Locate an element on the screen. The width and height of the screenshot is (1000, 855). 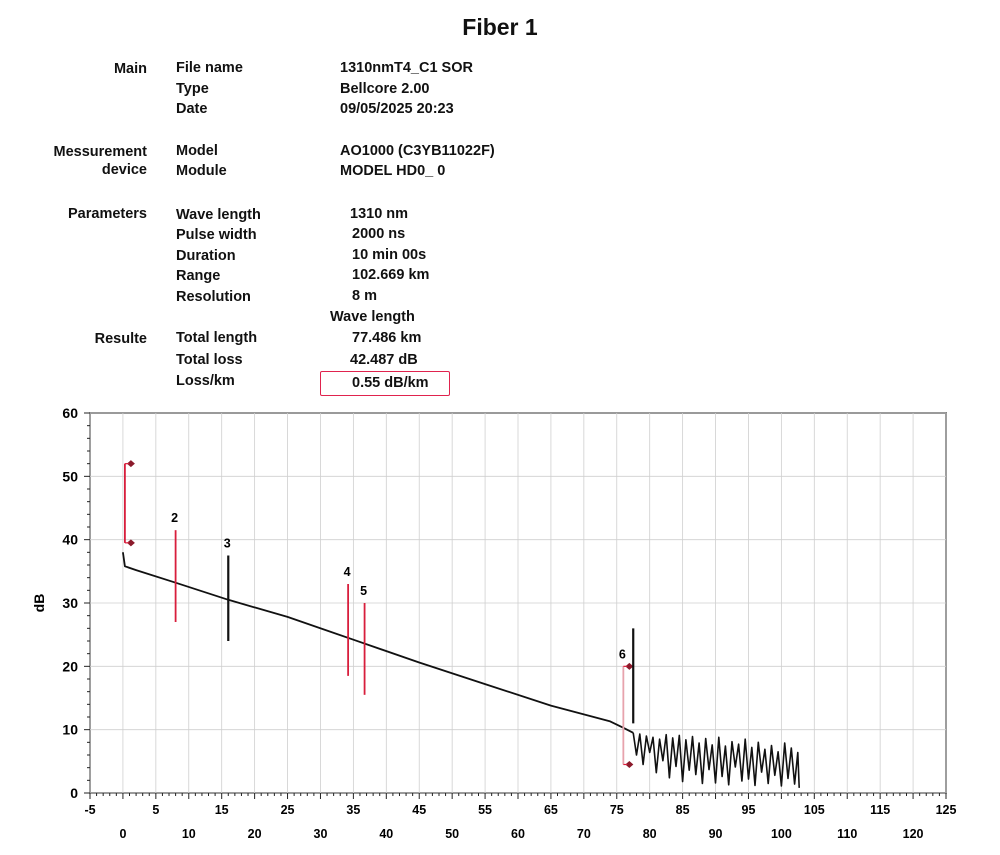
type-label: Type is located at coordinates (192, 89).